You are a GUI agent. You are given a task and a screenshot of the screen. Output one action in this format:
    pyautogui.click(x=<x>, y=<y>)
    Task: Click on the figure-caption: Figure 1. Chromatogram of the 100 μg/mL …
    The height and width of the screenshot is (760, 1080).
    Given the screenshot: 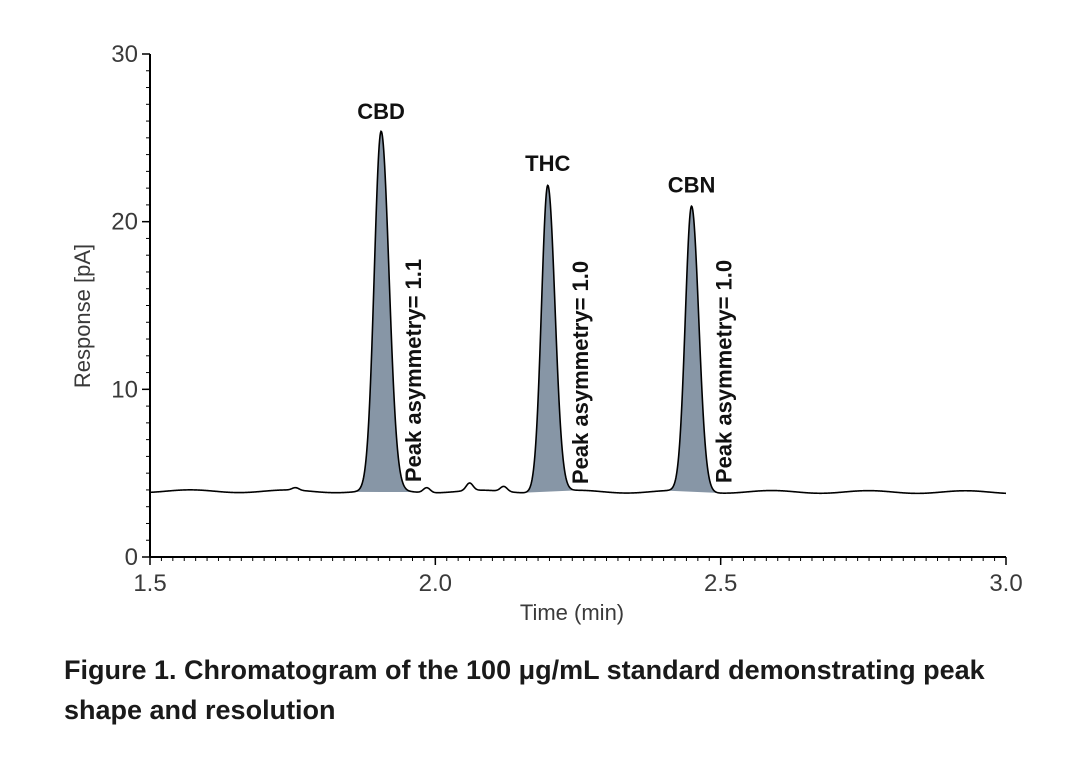 What is the action you would take?
    pyautogui.click(x=524, y=690)
    